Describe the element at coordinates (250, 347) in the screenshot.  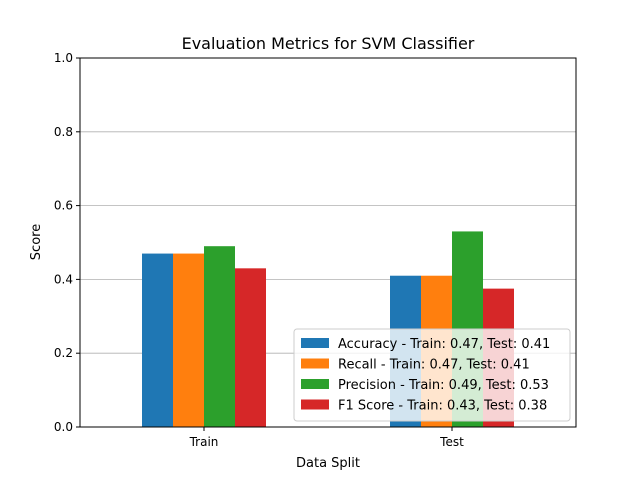
I see `bar-f1-train` at that location.